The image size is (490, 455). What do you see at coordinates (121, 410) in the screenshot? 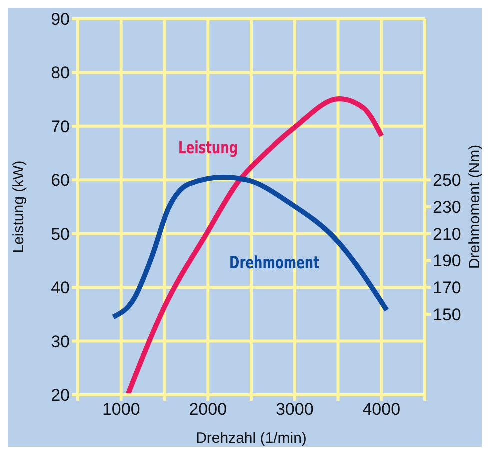
I see `x-tick-label: 1000` at bounding box center [121, 410].